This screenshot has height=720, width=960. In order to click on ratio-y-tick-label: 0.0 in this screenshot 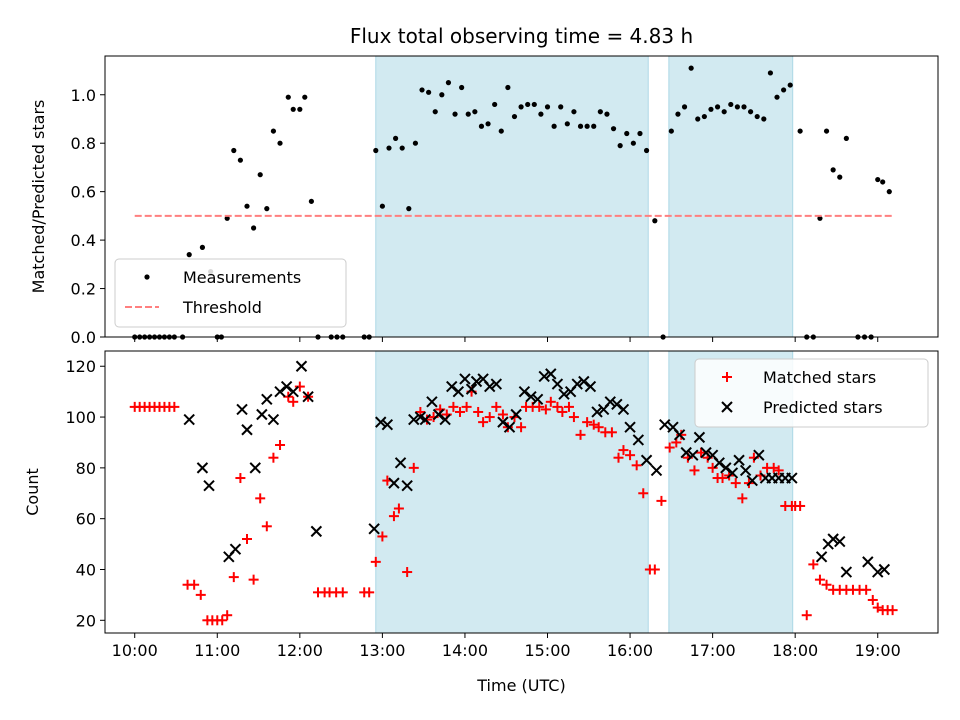, I will do `click(83, 337)`.